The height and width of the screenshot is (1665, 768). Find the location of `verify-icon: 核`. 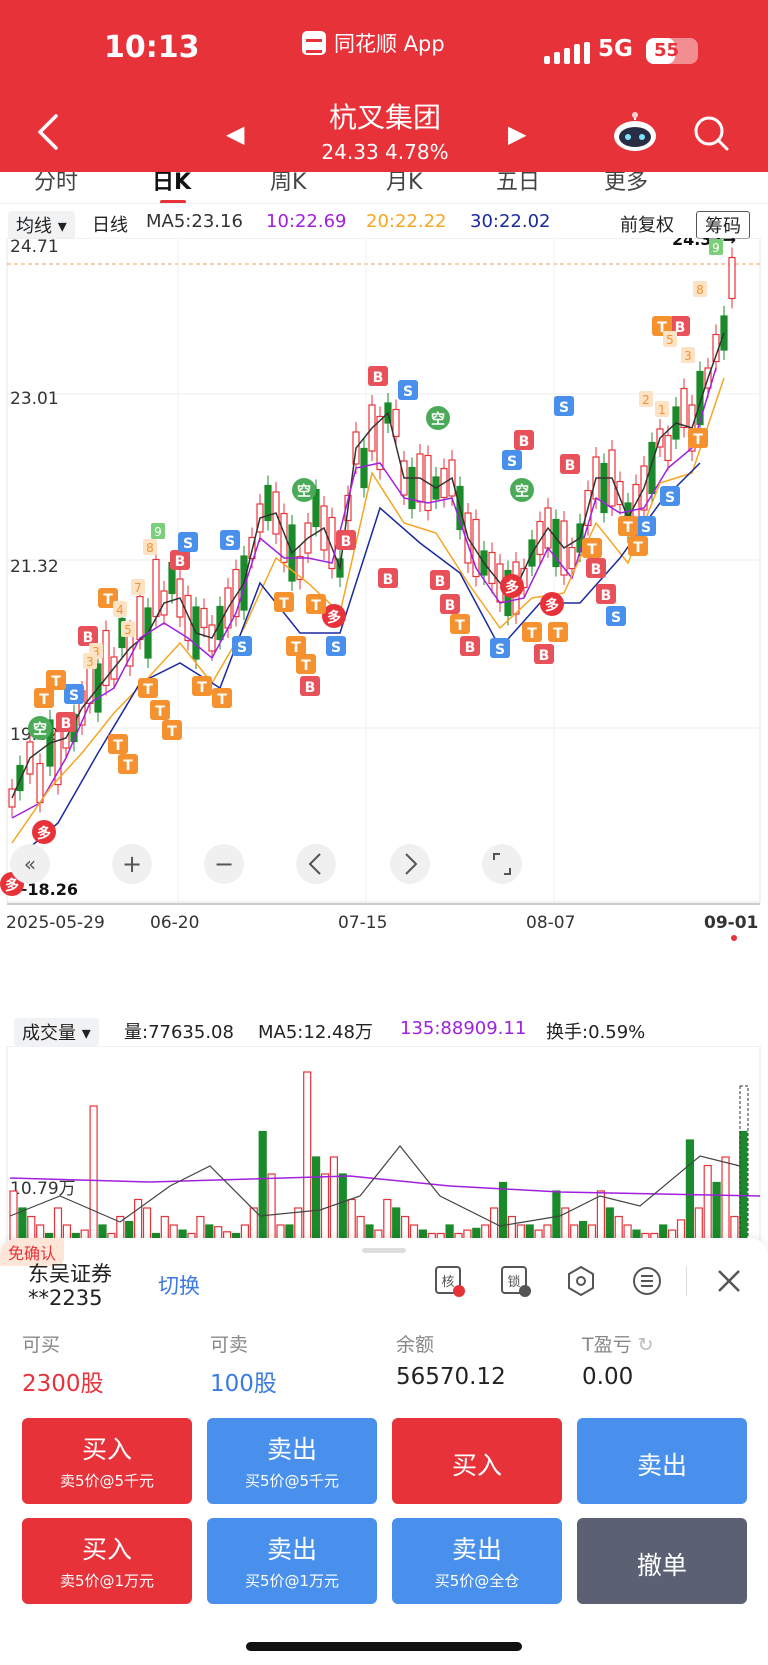

verify-icon: 核 is located at coordinates (449, 1281).